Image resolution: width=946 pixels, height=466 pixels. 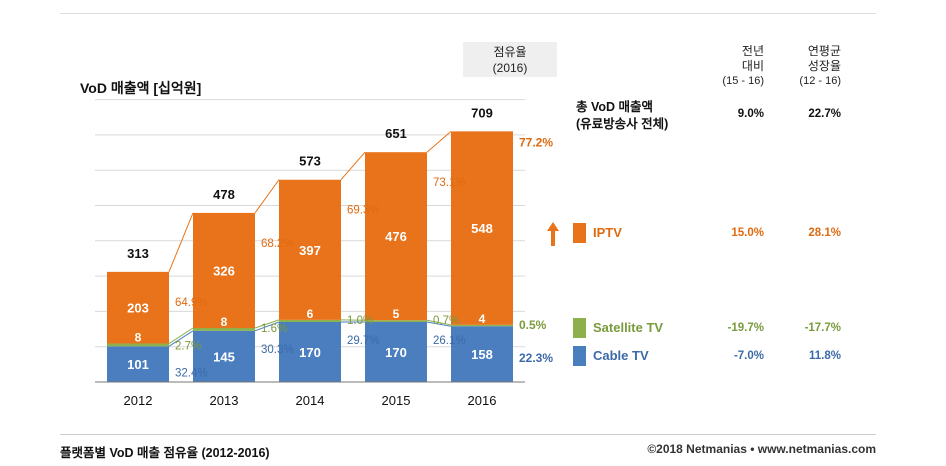 I want to click on value-label-iptv-2012: 203, so click(x=138, y=308).